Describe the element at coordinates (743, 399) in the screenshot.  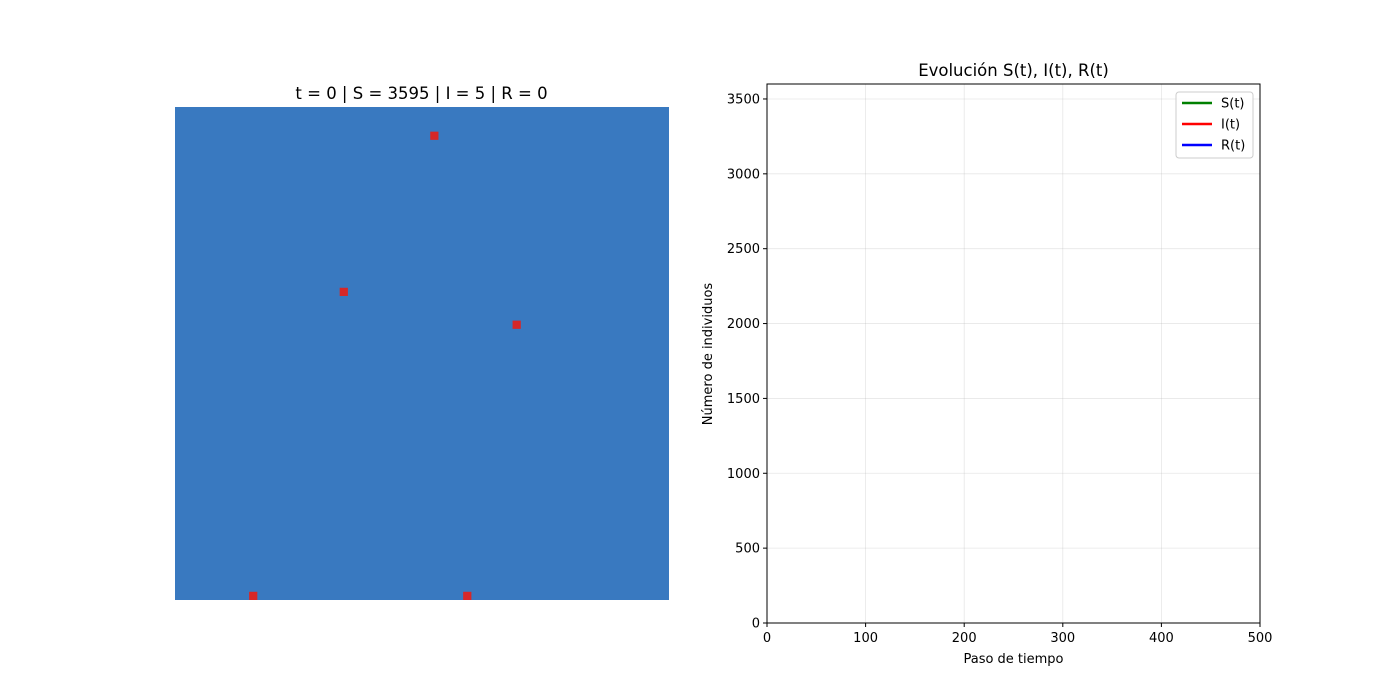
I see `y-tick-label: 1500` at that location.